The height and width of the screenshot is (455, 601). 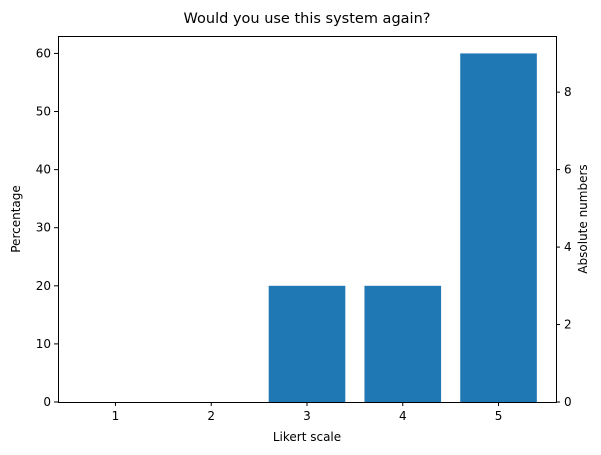 I want to click on x-tick-label: 1, so click(x=116, y=416).